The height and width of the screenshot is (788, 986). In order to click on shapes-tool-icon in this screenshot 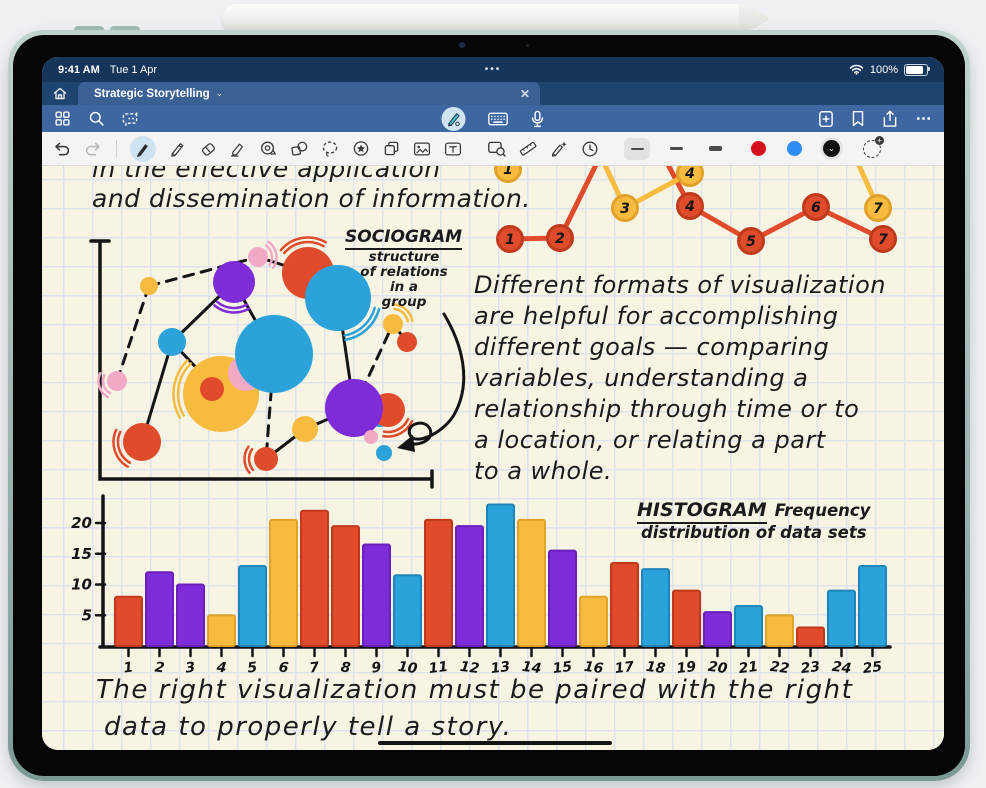, I will do `click(299, 148)`.